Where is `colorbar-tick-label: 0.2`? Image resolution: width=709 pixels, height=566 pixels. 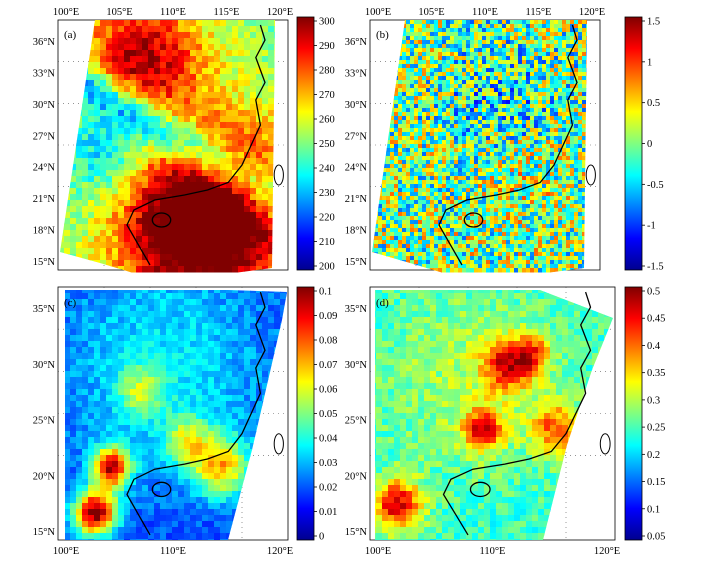
colorbar-tick-label: 0.2 is located at coordinates (653, 455).